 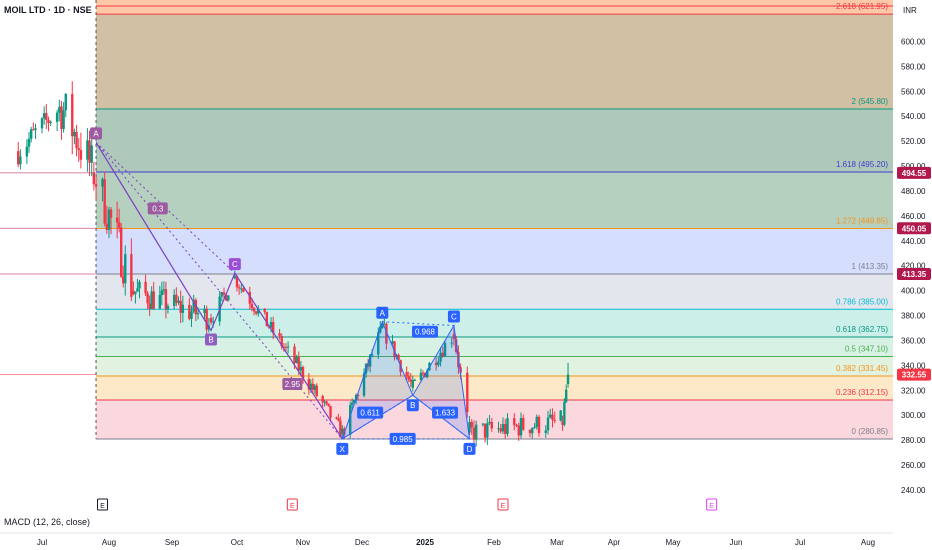 What do you see at coordinates (868, 542) in the screenshot?
I see `time-tick: Aug` at bounding box center [868, 542].